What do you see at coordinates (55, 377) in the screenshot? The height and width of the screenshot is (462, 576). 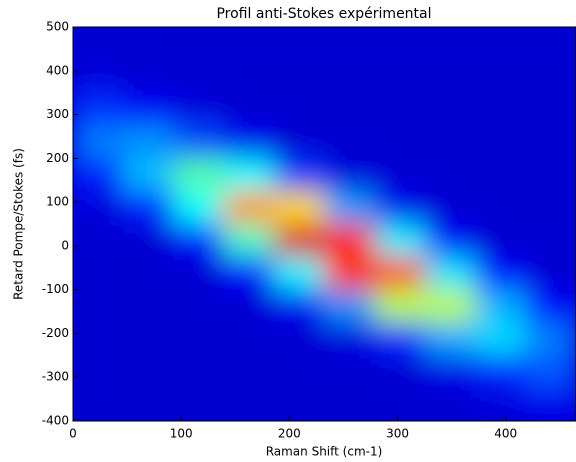 I see `y-tick-label: -300` at bounding box center [55, 377].